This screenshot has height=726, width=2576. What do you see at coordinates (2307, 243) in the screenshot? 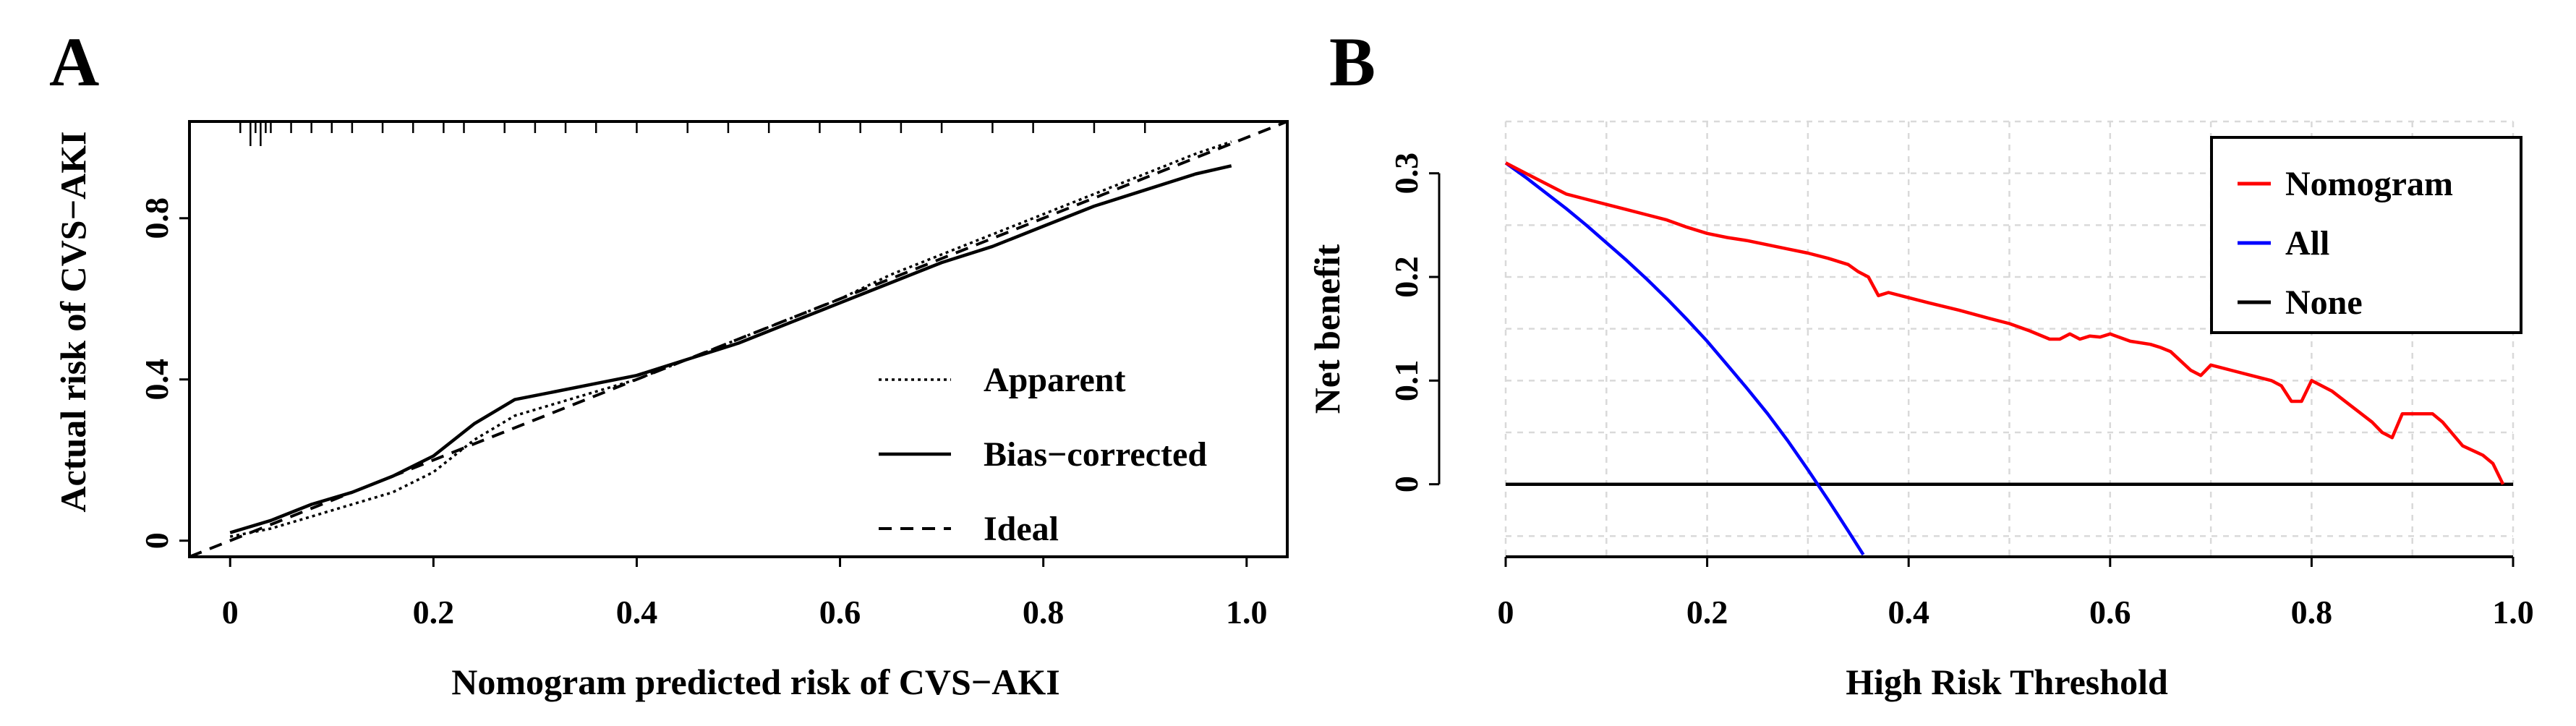
I see `panel-b-legend-label-all: All` at bounding box center [2307, 243].